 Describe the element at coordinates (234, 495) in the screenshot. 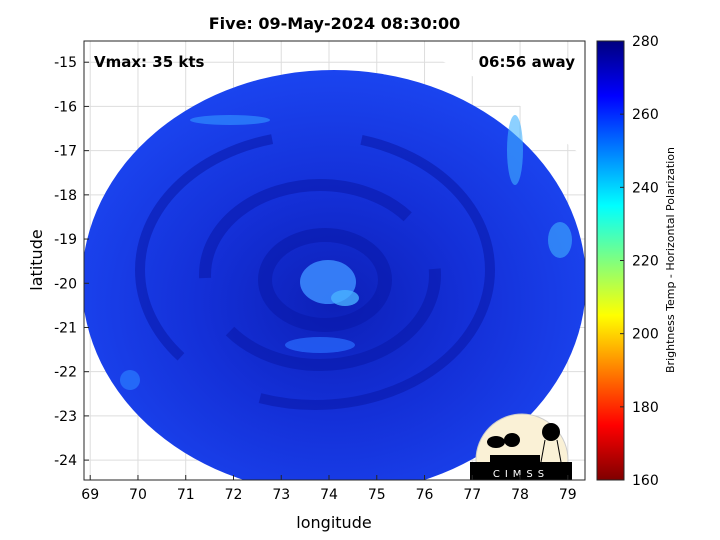

I see `x-tick-label: 72` at that location.